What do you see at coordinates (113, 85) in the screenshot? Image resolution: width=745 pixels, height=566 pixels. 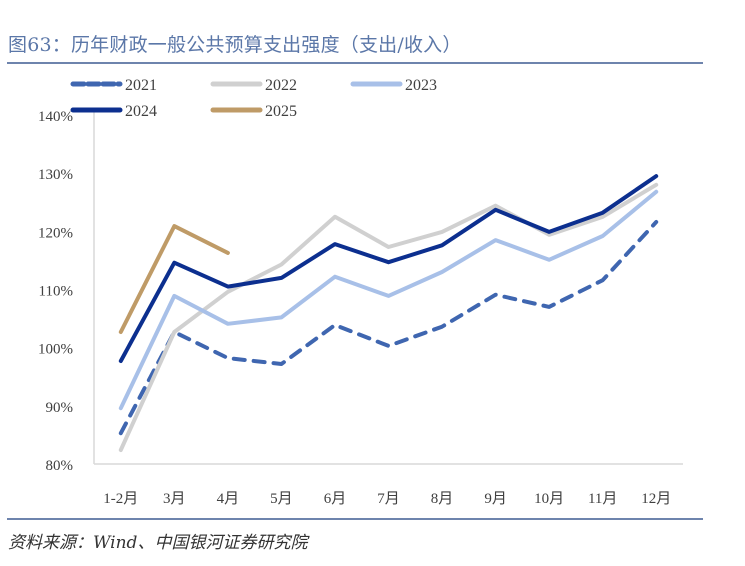 I see `legend-item-2021: 2021` at bounding box center [113, 85].